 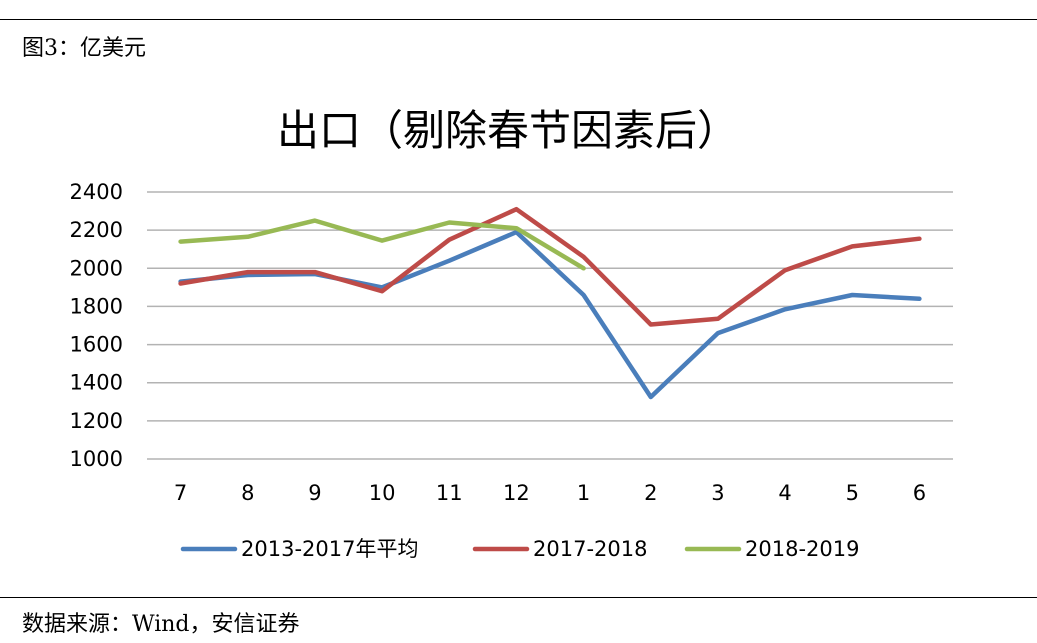 I want to click on legend-label: 2018-2019, so click(x=802, y=549).